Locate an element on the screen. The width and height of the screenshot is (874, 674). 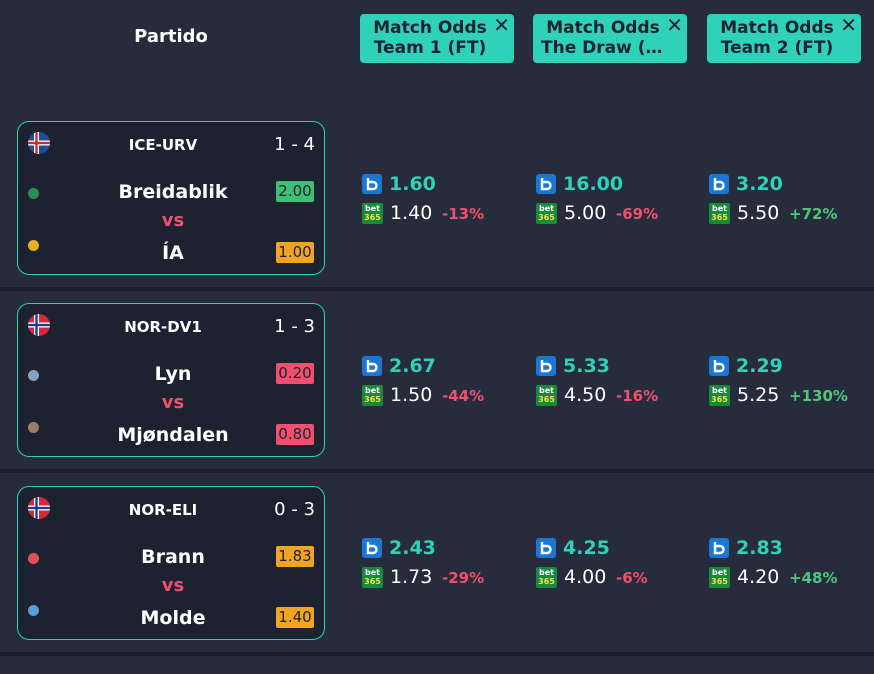
match-card: NOR-DV1 1 - 3 Lyn 0.20 vs Mjøndalen 0.80 is located at coordinates (171, 380).